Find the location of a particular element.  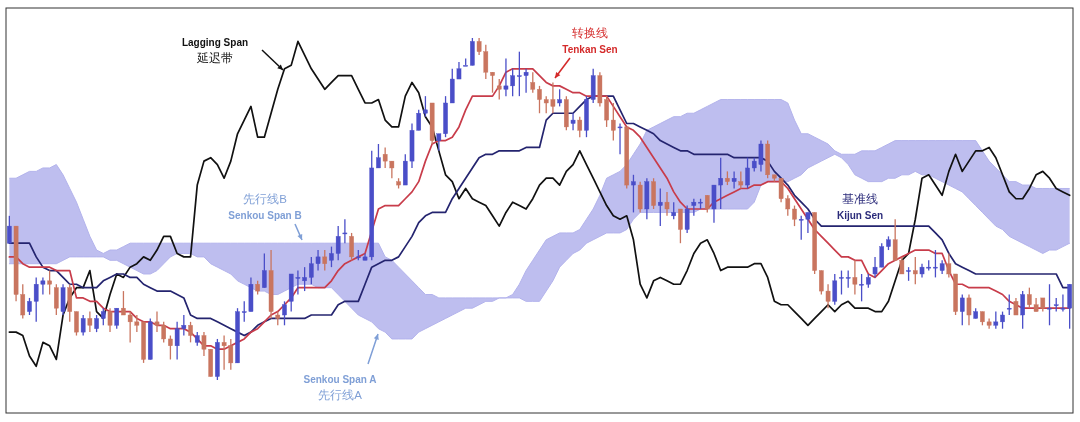

annotation: Senkou Span A 先行线A is located at coordinates (340, 387).